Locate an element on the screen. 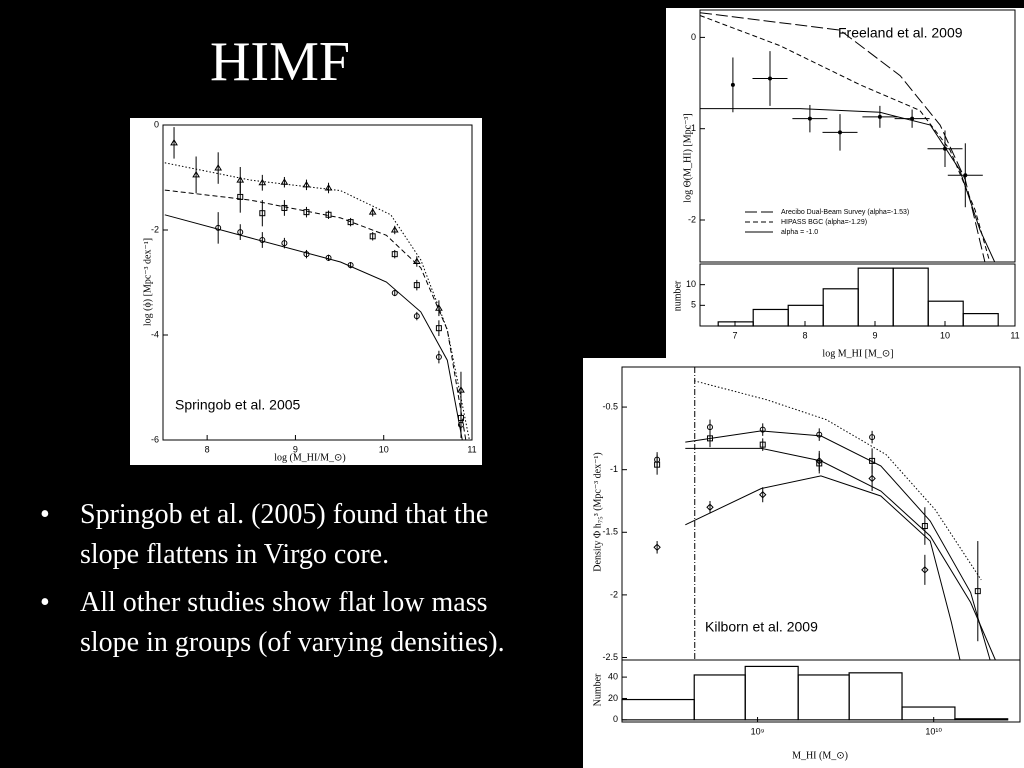 The width and height of the screenshot is (1024, 768). y-axis-label: Number is located at coordinates (597, 689).